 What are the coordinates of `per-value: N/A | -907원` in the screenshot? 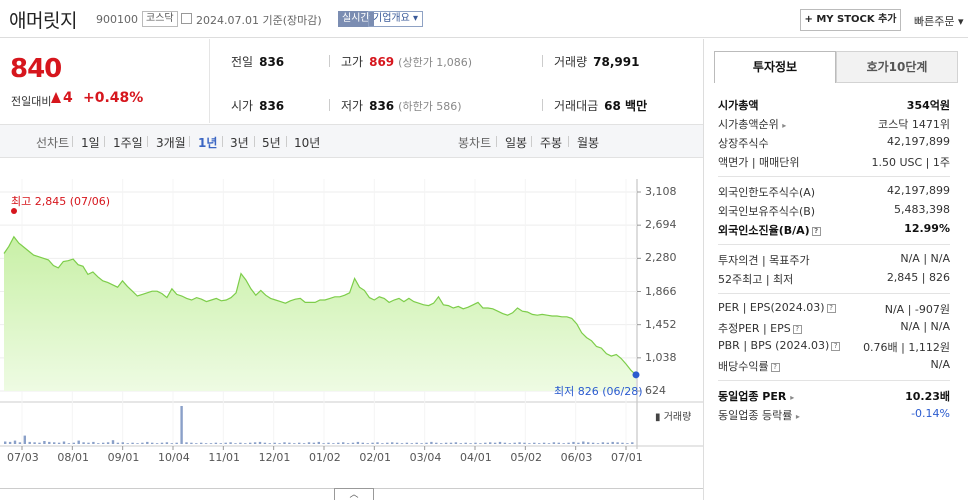 It's located at (917, 309).